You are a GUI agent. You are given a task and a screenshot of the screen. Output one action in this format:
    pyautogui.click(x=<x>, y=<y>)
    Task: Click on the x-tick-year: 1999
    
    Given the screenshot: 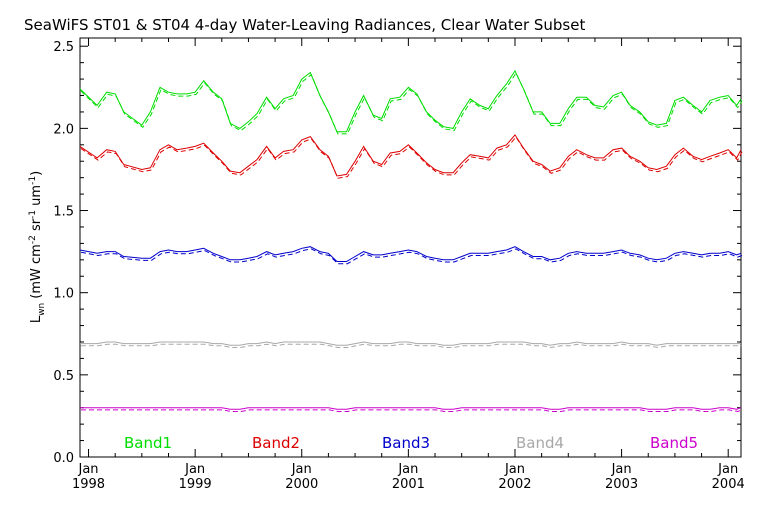 What is the action you would take?
    pyautogui.click(x=195, y=484)
    